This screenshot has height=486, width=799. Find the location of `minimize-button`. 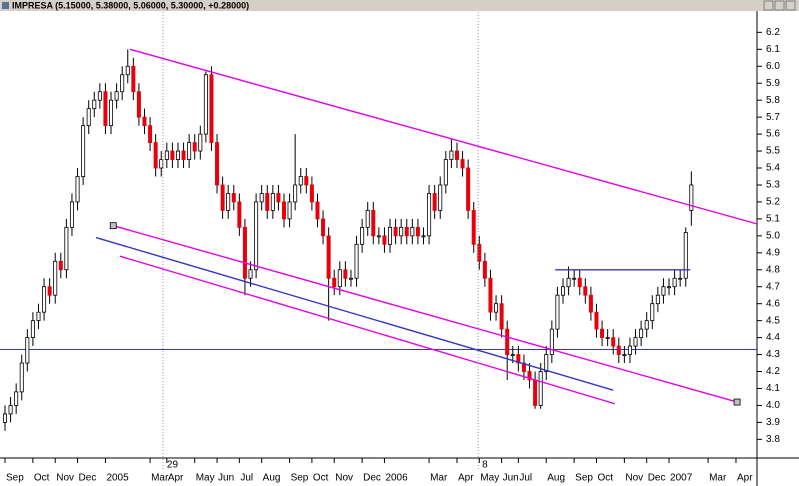

minimize-button is located at coordinates (768, 5).